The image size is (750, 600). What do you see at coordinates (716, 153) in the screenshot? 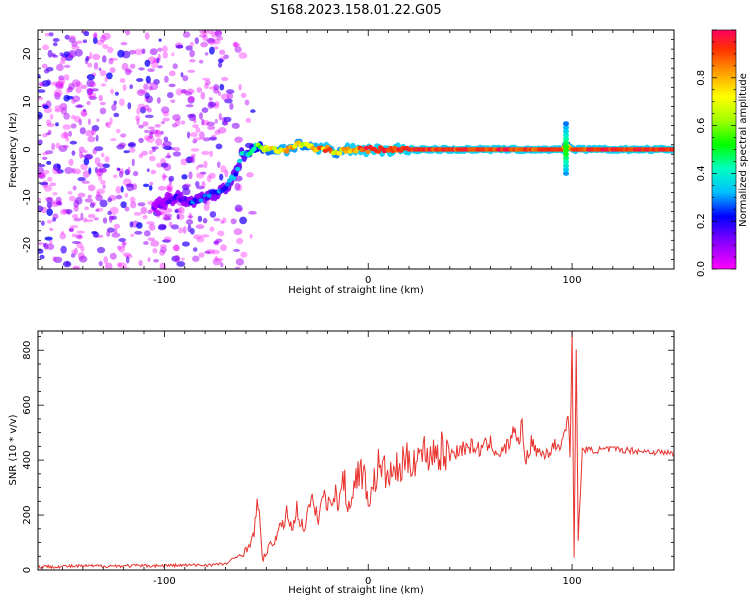
I see `colorbar-ticks: 0.0 0.2 0.4 0.6 0.8` at bounding box center [716, 153].